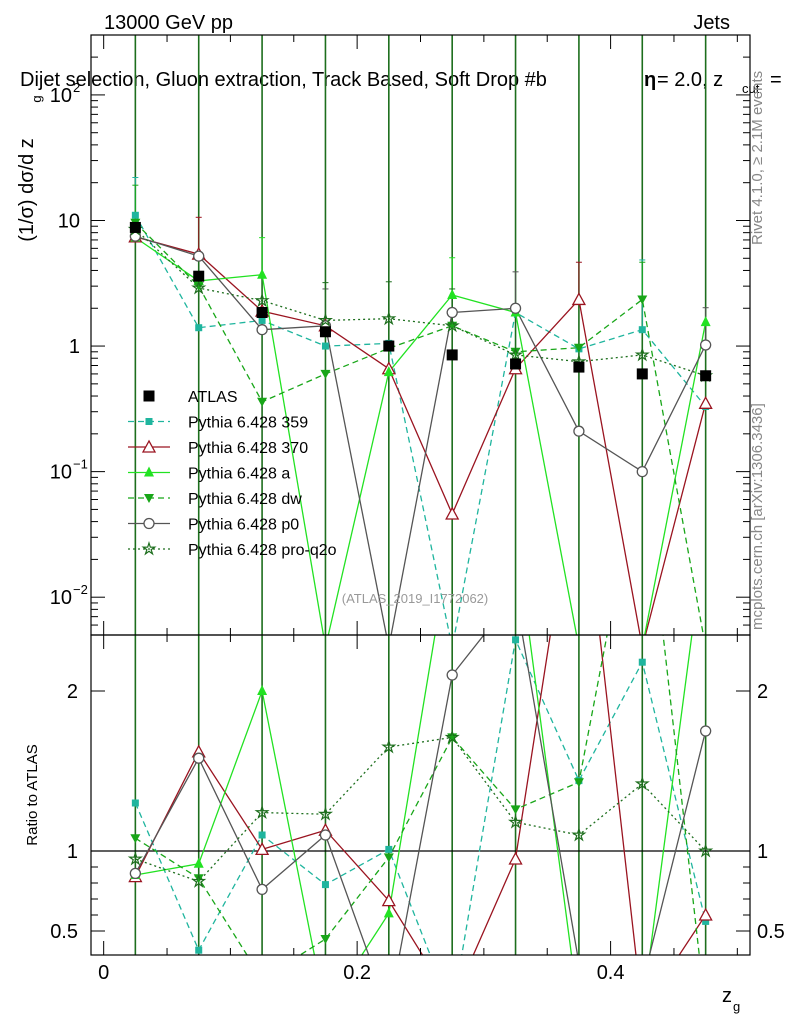 The image size is (786, 1024). What do you see at coordinates (711, 23) in the screenshot?
I see `category-label: Jets` at bounding box center [711, 23].